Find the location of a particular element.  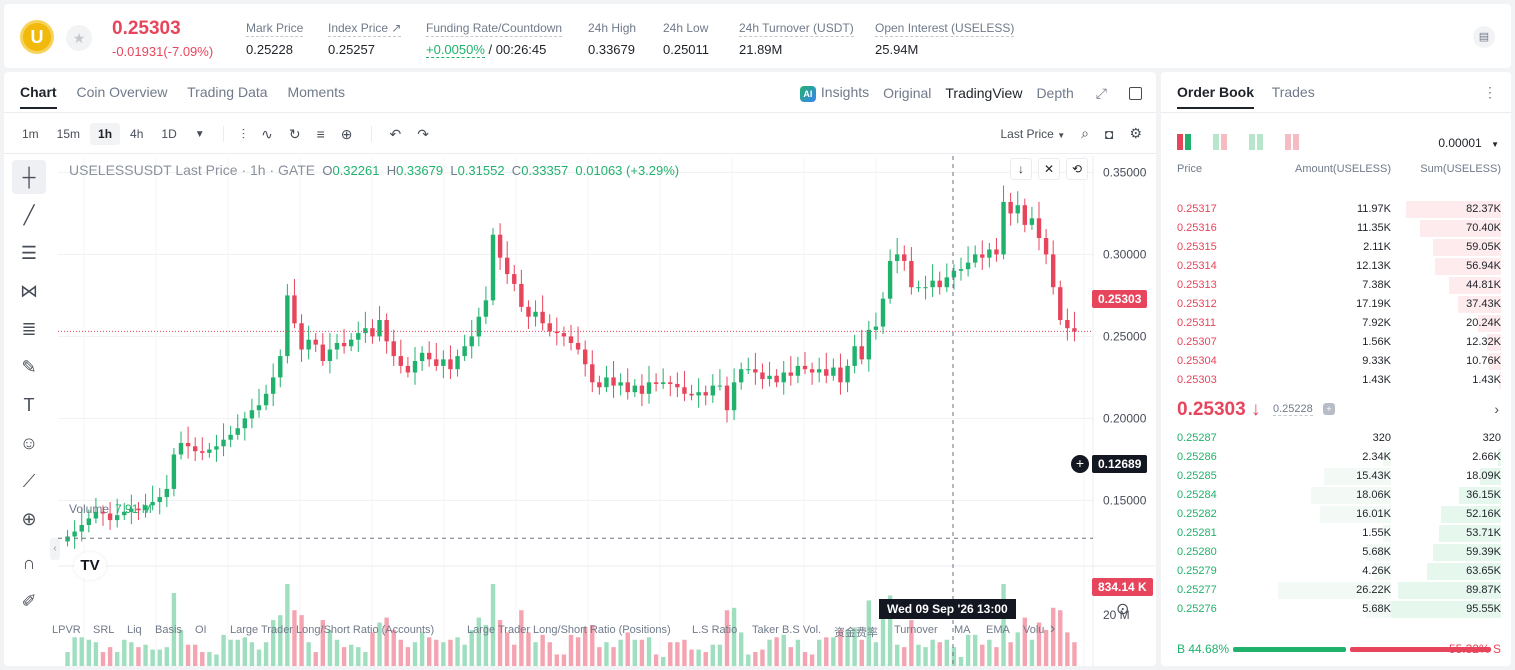

tab-coin-overview: Coin Overview is located at coordinates (122, 92).